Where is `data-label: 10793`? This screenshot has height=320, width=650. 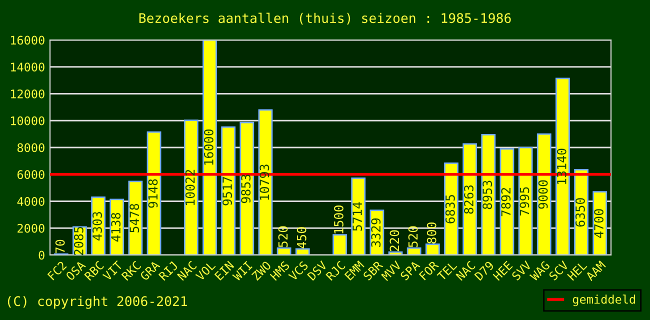 data-label: 10793 is located at coordinates (265, 182).